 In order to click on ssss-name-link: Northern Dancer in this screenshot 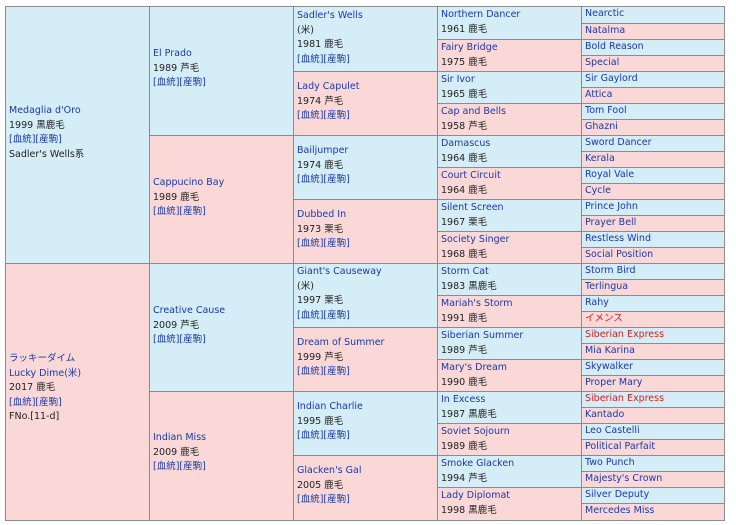, I will do `click(481, 14)`.